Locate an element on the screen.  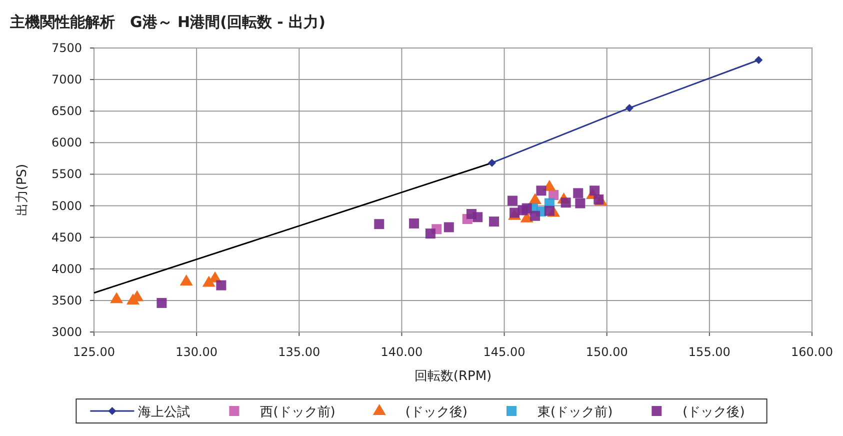
y-tick-label: 7500 is located at coordinates (66, 48).